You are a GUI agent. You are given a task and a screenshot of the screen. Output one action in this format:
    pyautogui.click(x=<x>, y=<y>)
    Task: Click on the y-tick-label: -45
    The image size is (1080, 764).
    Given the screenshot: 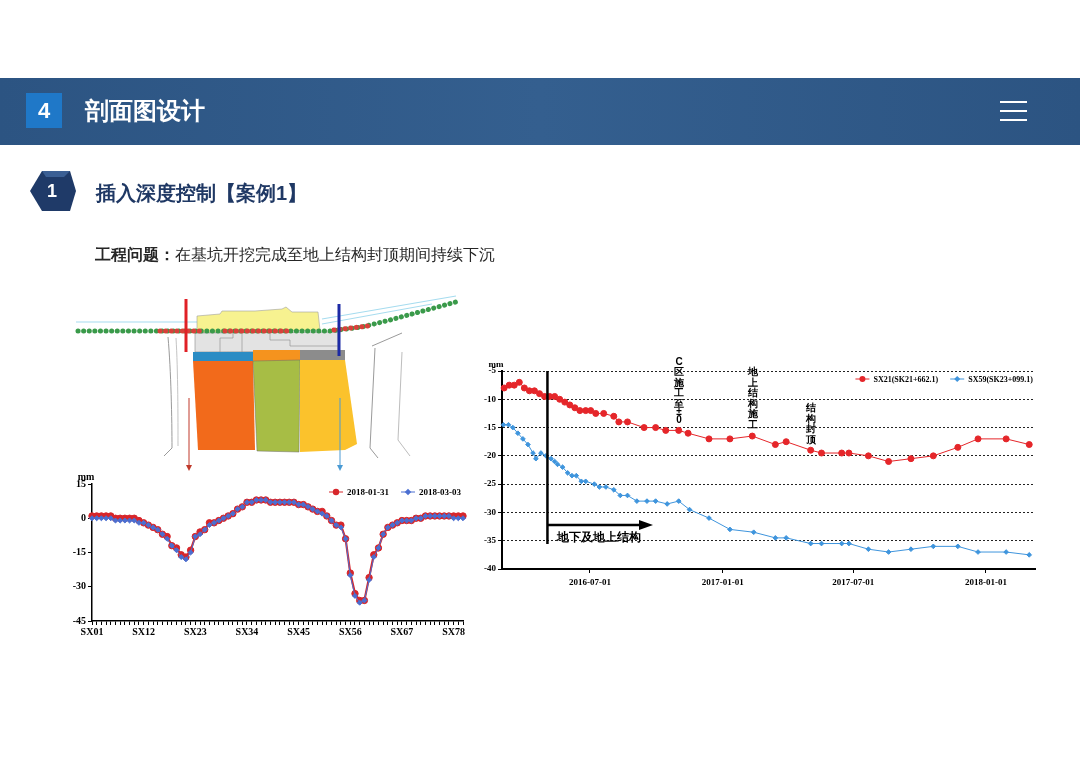 What is the action you would take?
    pyautogui.click(x=79, y=620)
    